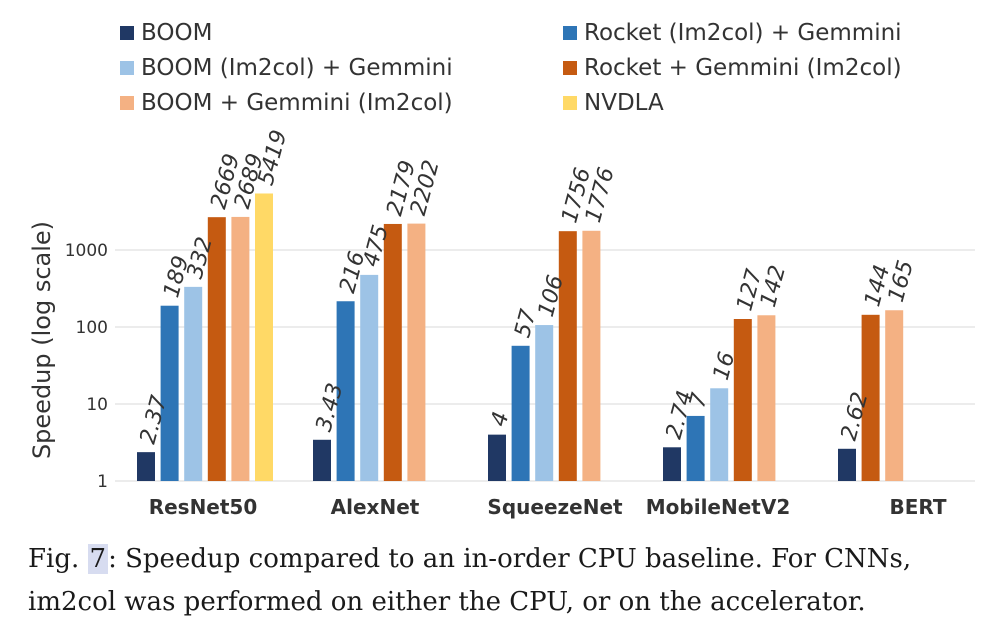 The image size is (1003, 631). I want to click on category-label-squeezenet: SqueezeNet, so click(555, 507).